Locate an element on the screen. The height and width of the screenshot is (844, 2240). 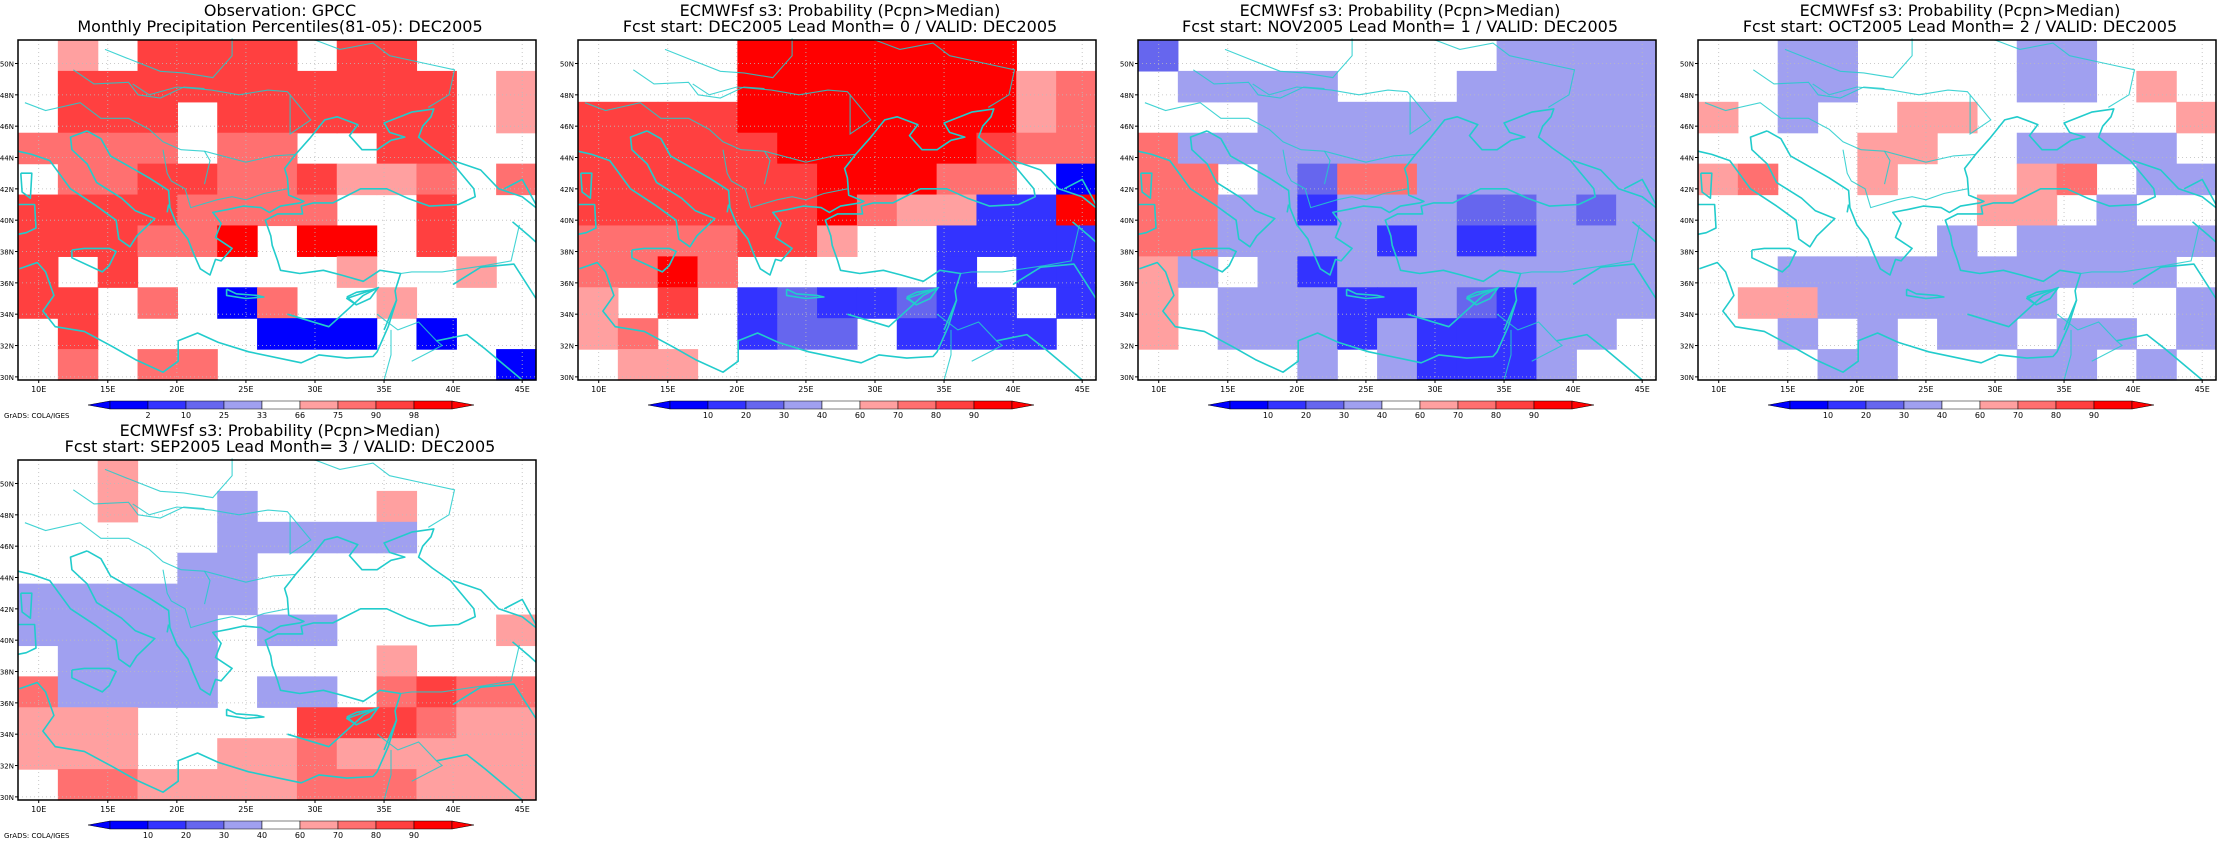
graticule is located at coordinates (1397, 210).